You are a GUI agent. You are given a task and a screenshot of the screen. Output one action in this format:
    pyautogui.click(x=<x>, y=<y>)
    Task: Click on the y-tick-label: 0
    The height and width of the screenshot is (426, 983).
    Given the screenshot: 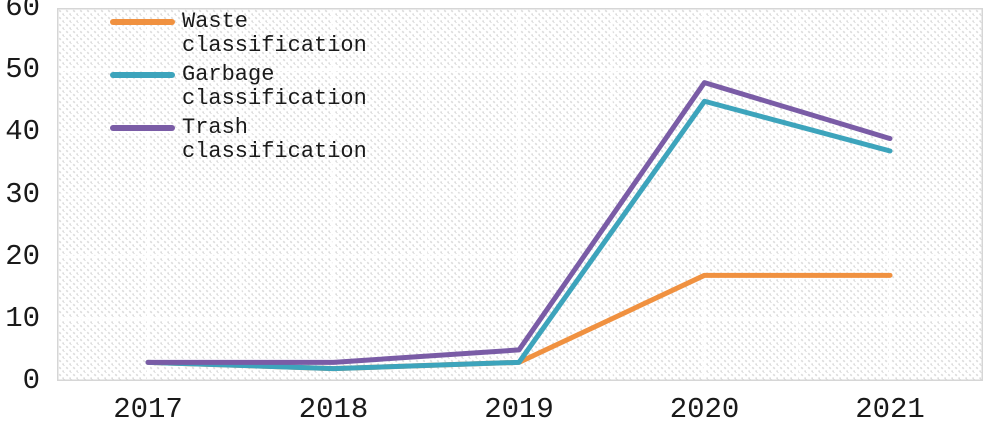 What is the action you would take?
    pyautogui.click(x=31, y=380)
    